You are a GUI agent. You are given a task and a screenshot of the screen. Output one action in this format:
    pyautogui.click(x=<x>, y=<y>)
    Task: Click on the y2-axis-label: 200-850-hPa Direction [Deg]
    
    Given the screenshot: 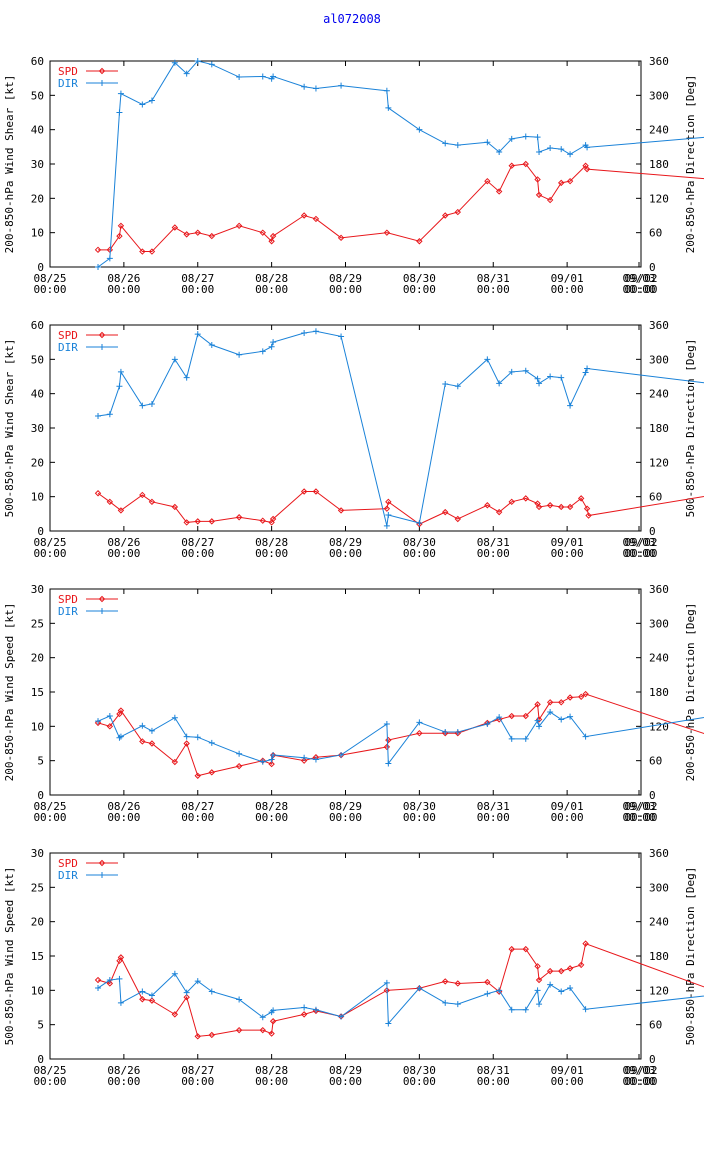 What is the action you would take?
    pyautogui.click(x=690, y=164)
    